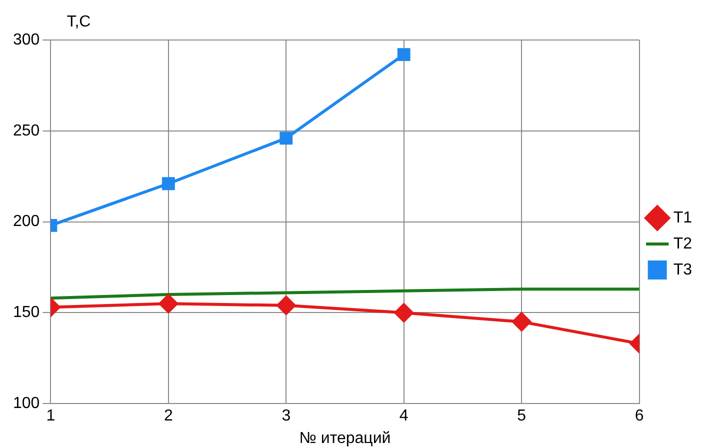 Image resolution: width=710 pixels, height=448 pixels. Describe the element at coordinates (168, 416) in the screenshot. I see `x-tick-label: 2` at that location.